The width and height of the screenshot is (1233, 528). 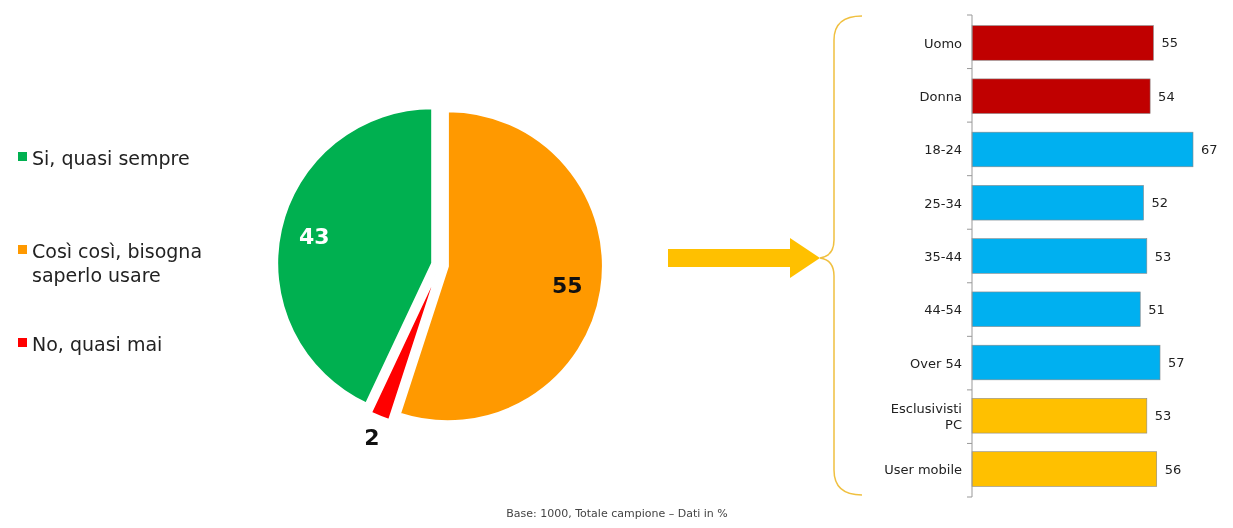 What do you see at coordinates (943, 256) in the screenshot?
I see `y-tick-label: 35-44` at bounding box center [943, 256].